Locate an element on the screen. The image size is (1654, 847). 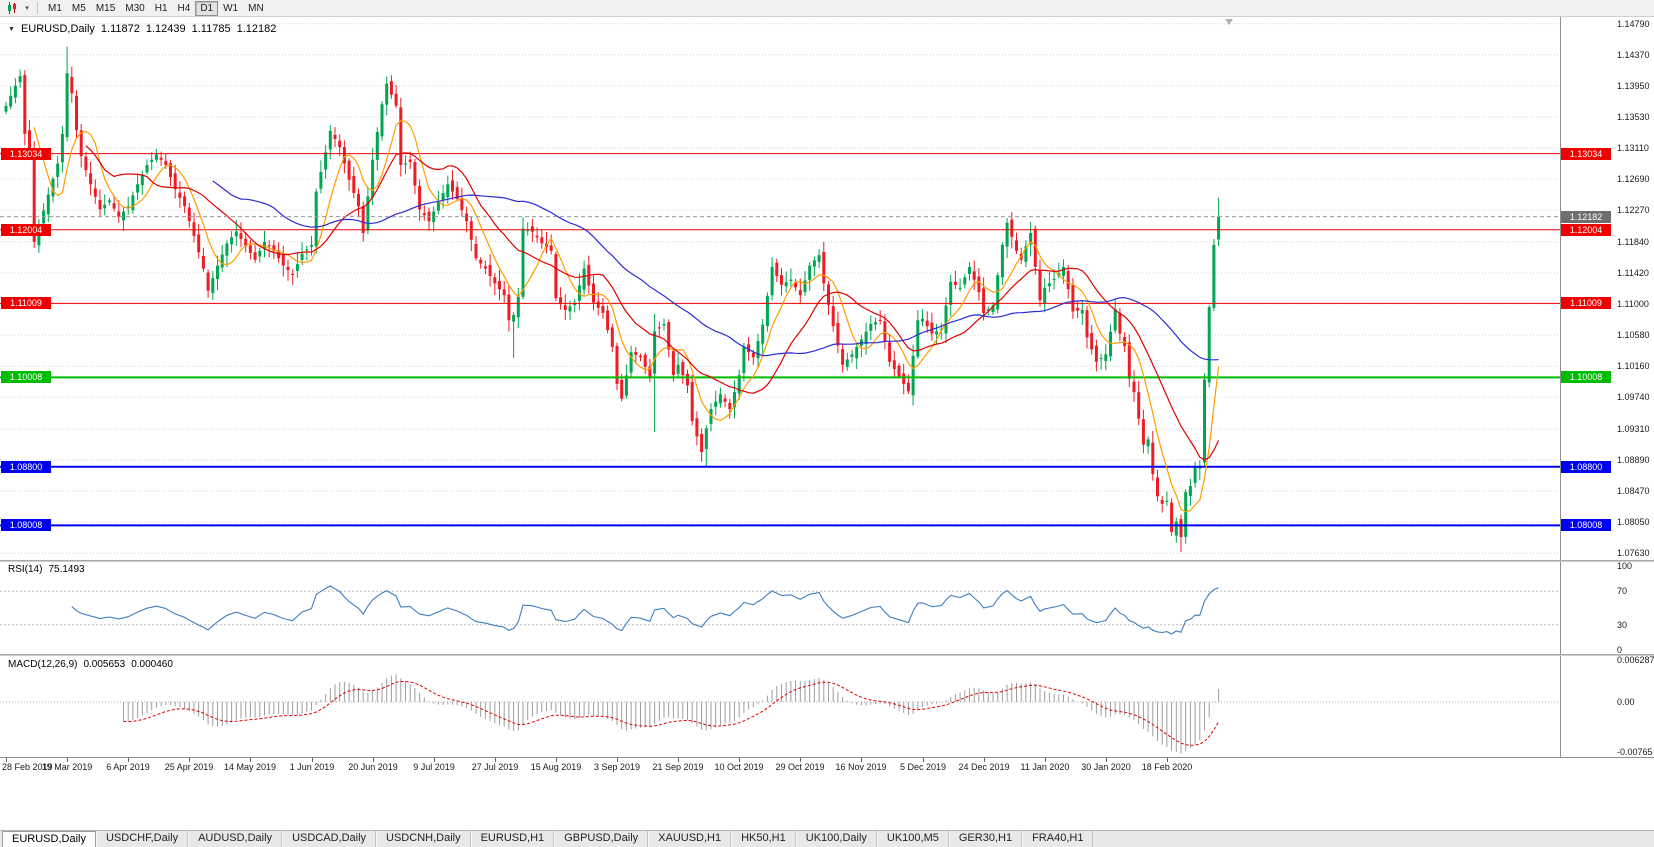
macd-main-value: 0.005653 is located at coordinates (104, 664).